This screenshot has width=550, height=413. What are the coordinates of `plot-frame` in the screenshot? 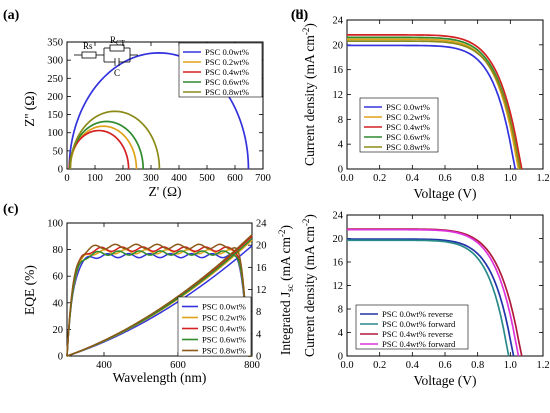 It's located at (165, 105).